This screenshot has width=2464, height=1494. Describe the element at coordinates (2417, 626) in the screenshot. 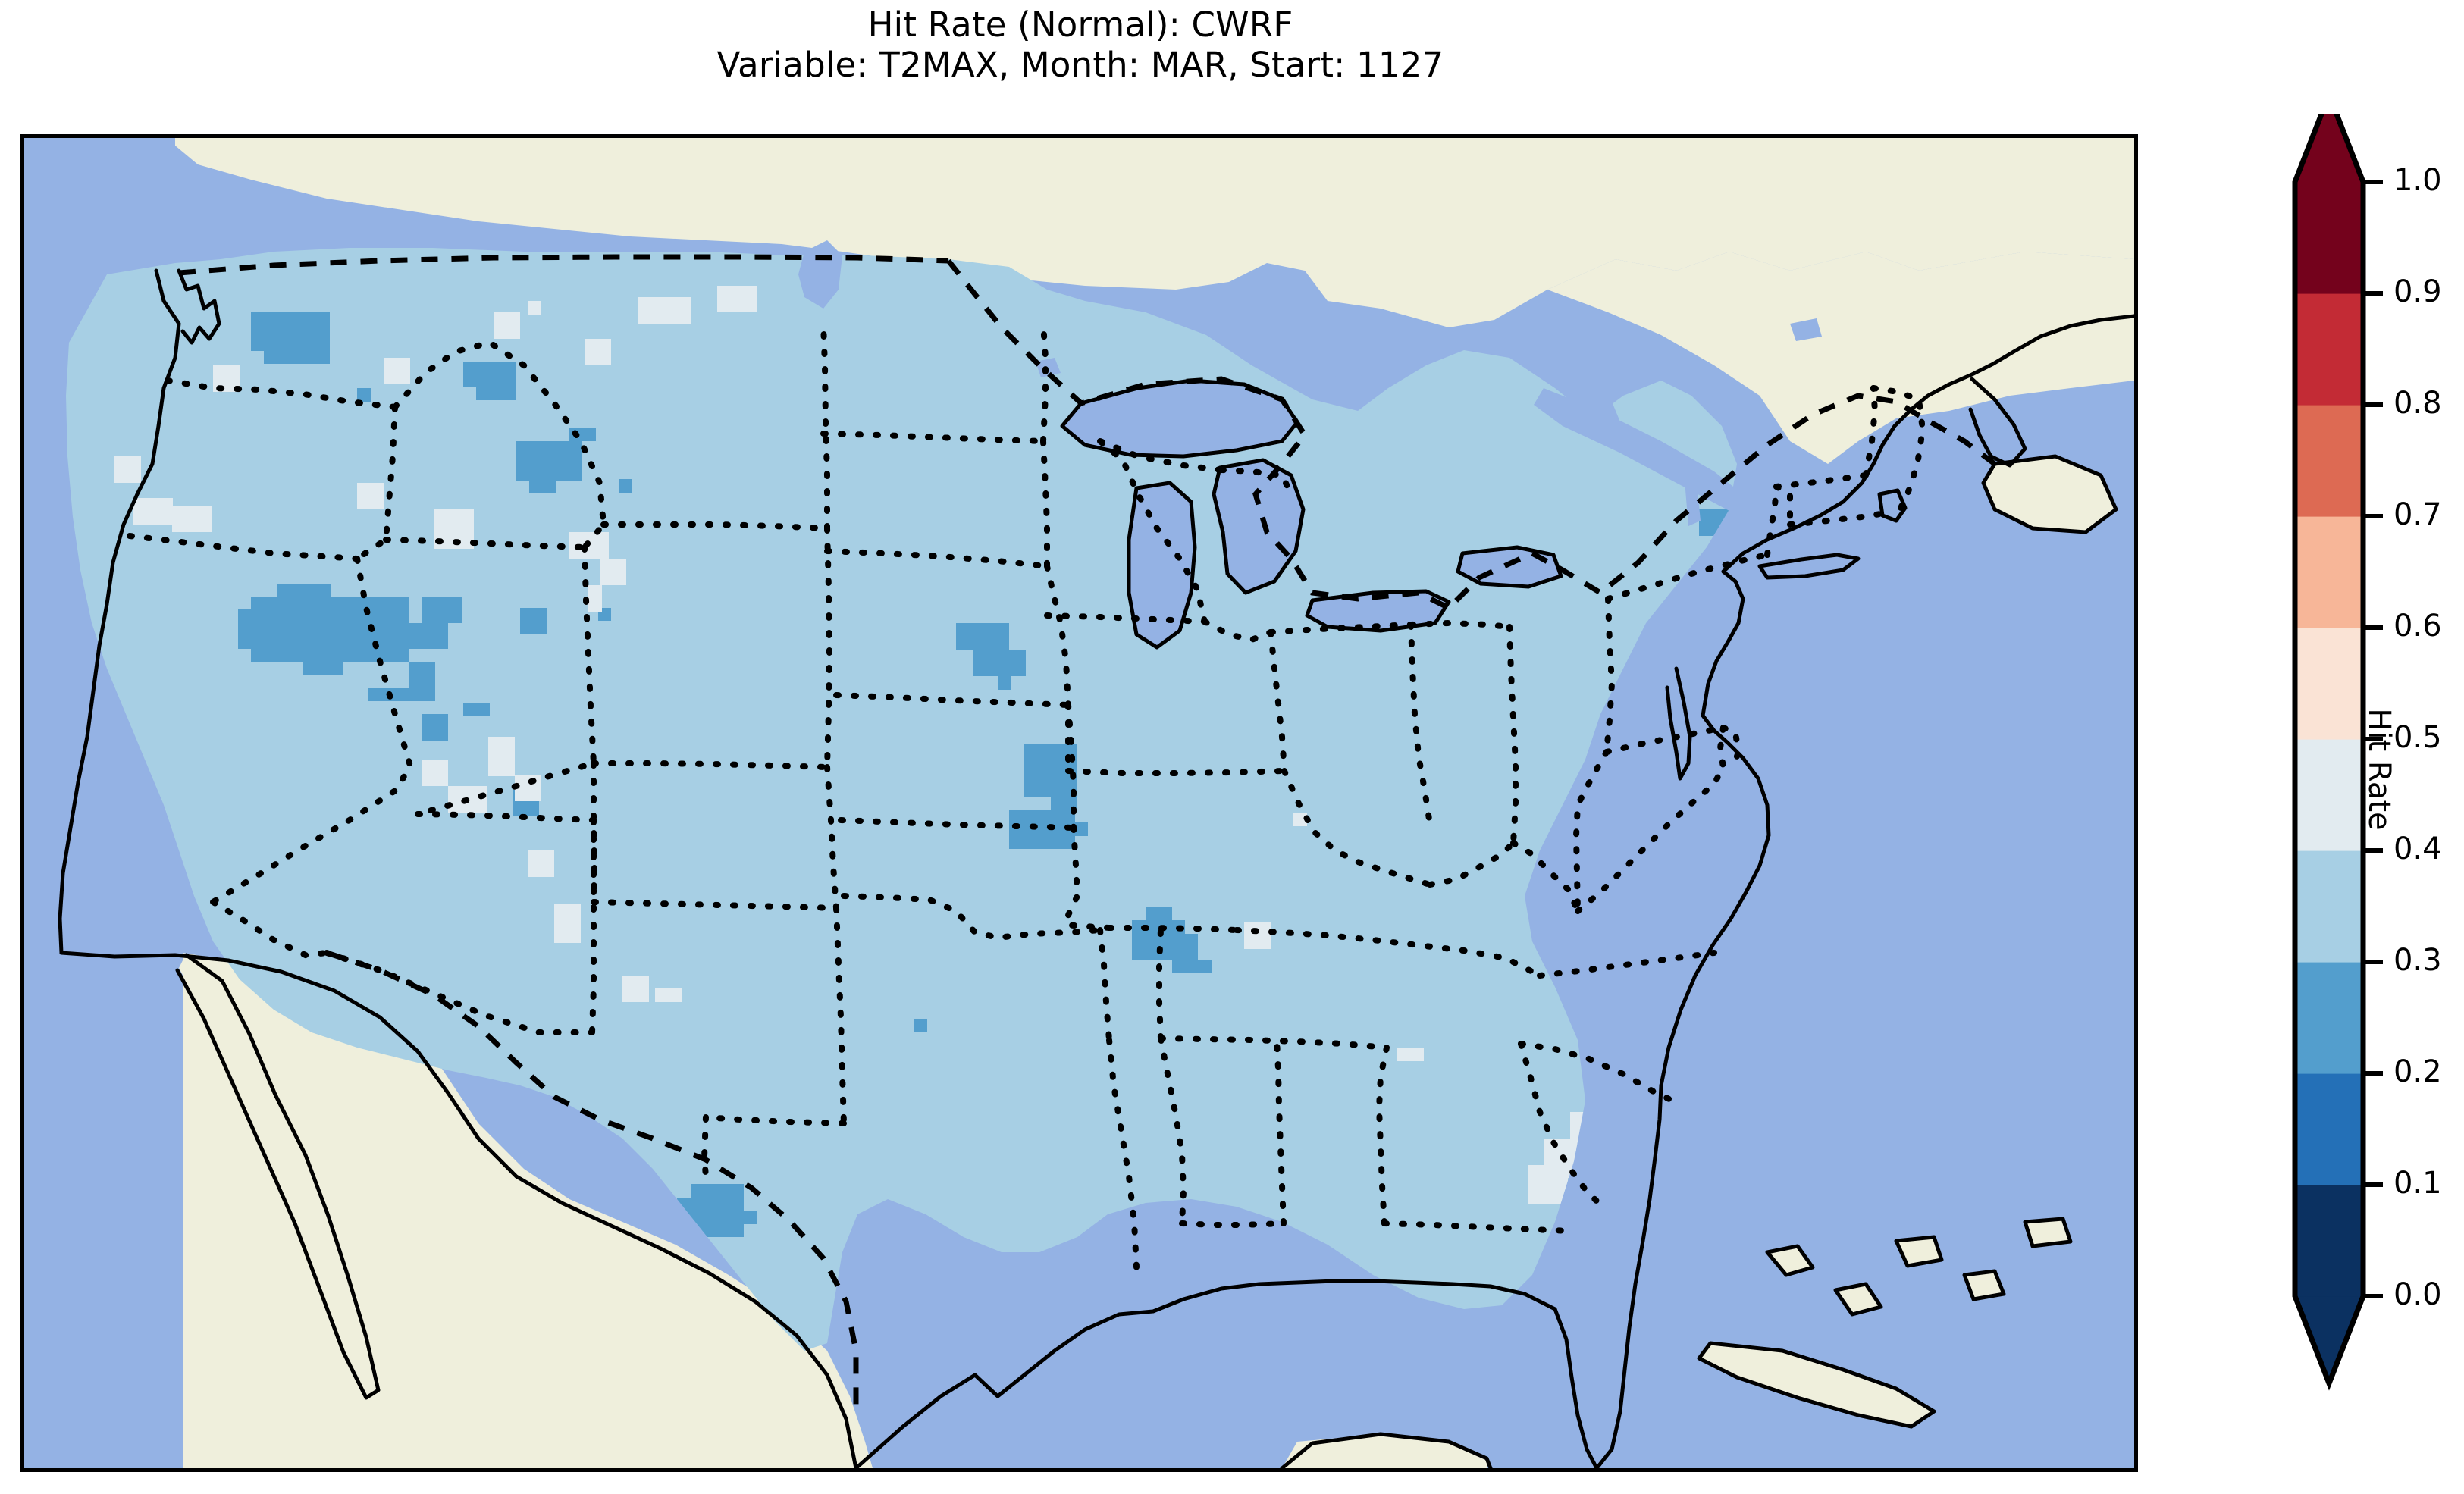

I see `colorbar-tick-label-0.6: 0.6` at that location.